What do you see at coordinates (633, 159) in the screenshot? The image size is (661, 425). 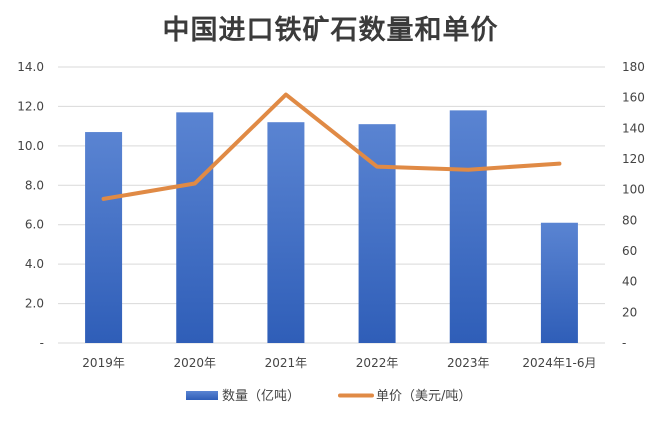 I see `y-right-tick-label: 120` at bounding box center [633, 159].